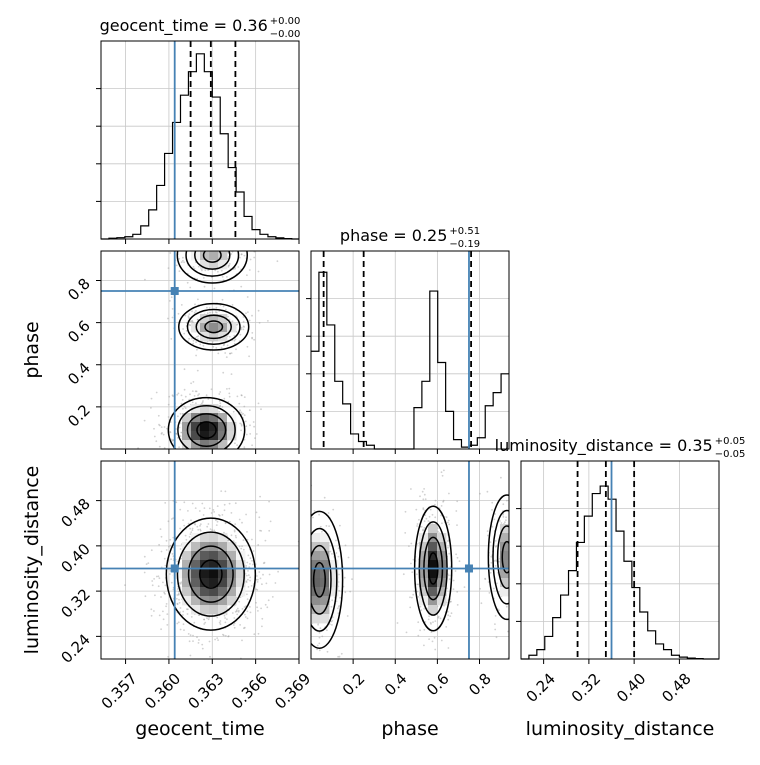 This screenshot has height=765, width=760. Describe the element at coordinates (200, 146) in the screenshot. I see `hist-step-geocent_time` at that location.